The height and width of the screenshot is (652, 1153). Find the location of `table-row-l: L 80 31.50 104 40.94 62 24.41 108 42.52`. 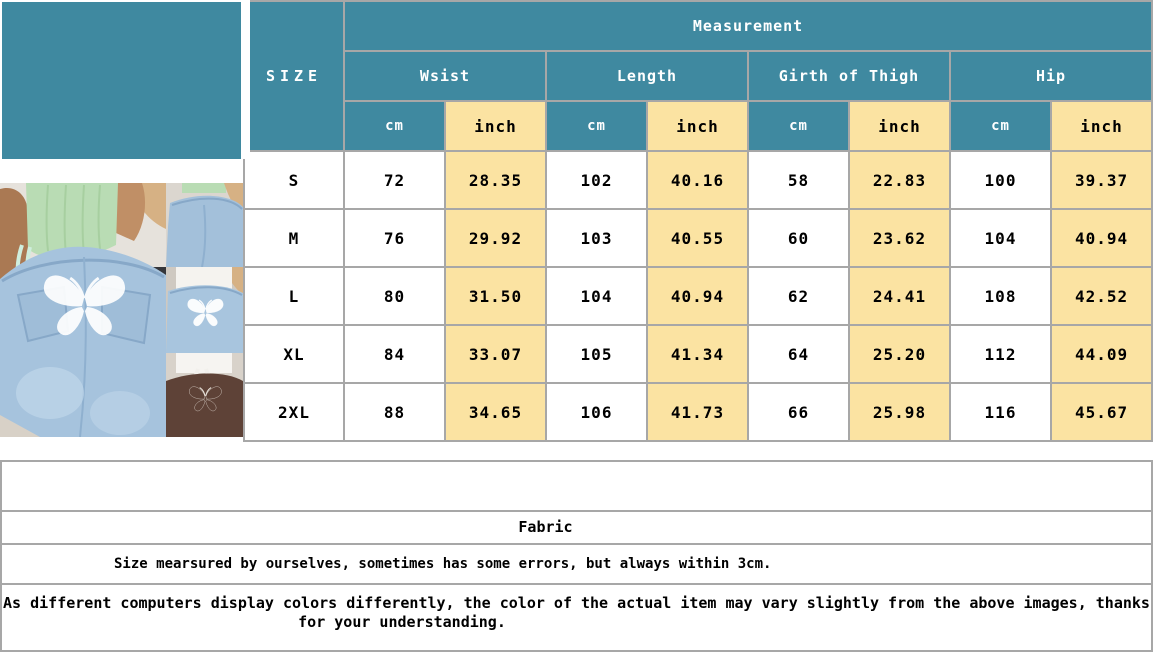

table-row-l: L 80 31.50 104 40.94 62 24.41 108 42.52 is located at coordinates (698, 296).